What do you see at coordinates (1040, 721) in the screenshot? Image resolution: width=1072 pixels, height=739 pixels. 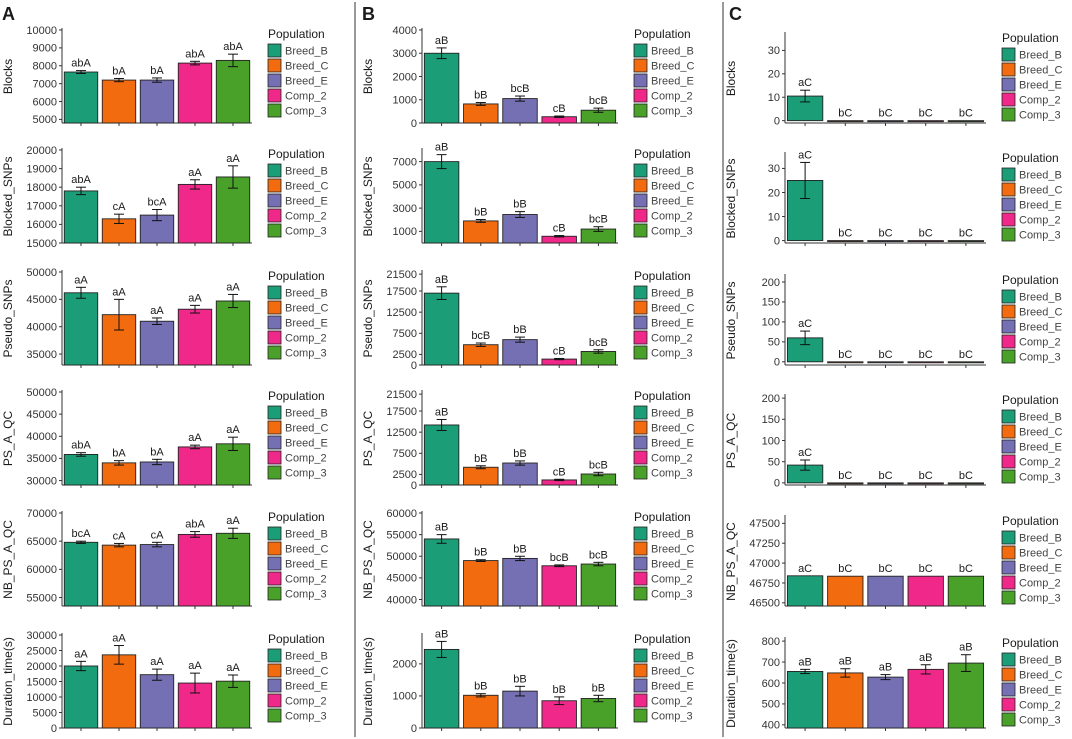 I see `legend-label: Comp_3` at bounding box center [1040, 721].